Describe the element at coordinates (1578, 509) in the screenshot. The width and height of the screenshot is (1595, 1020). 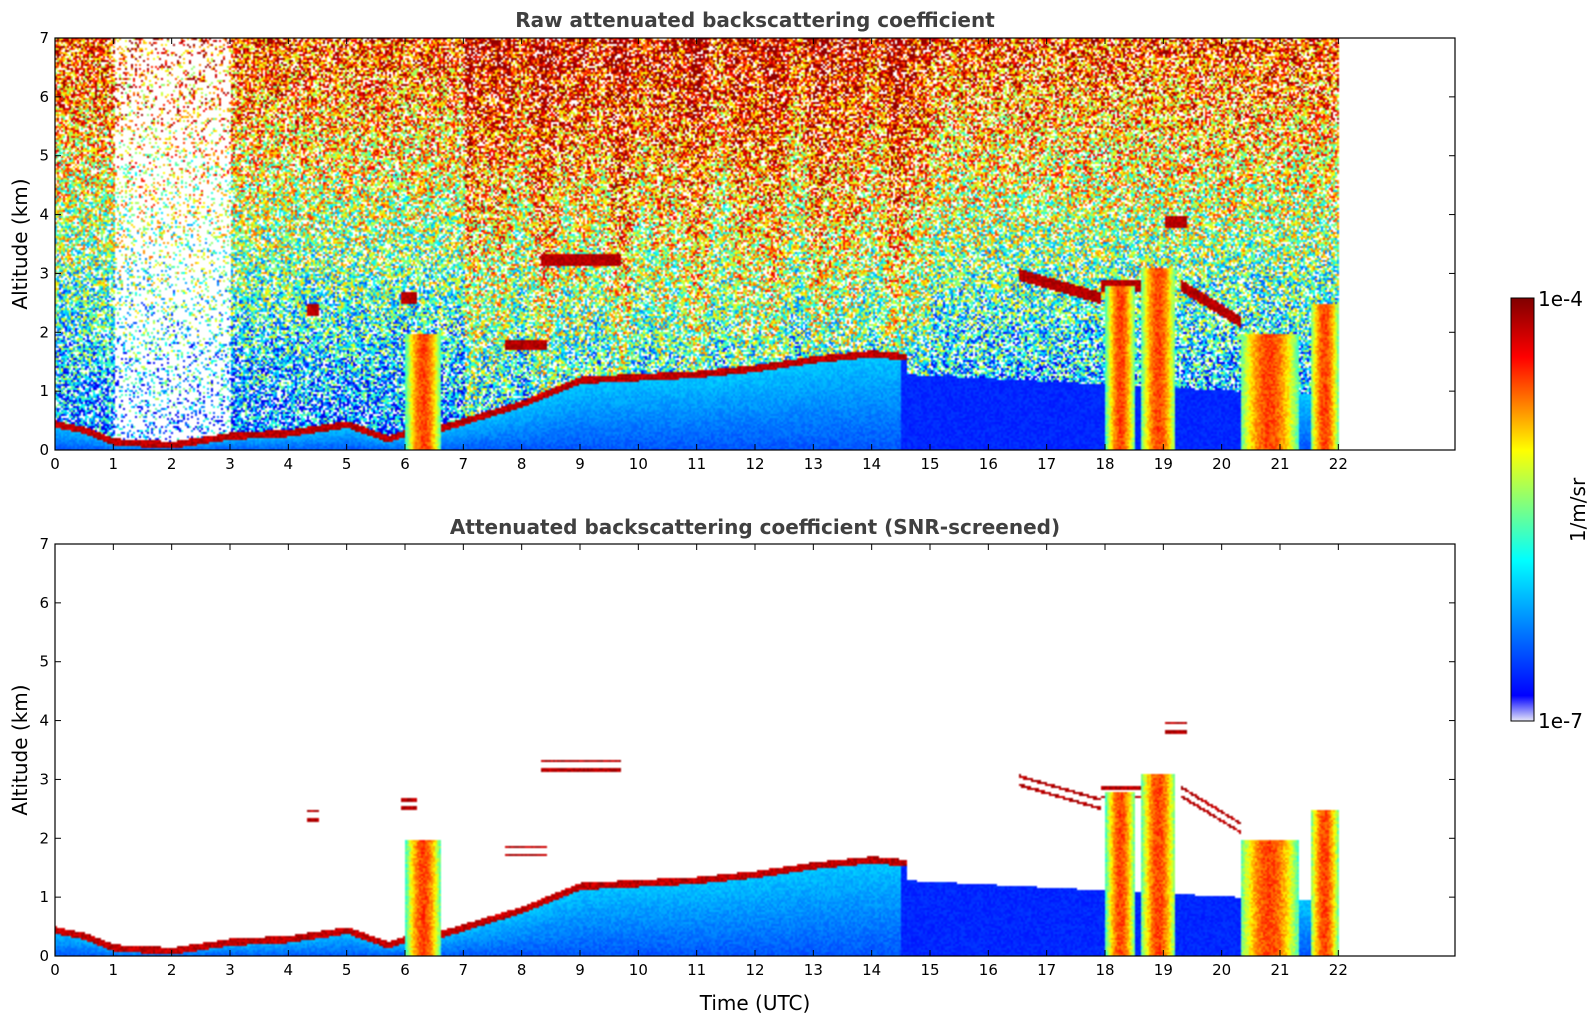
I see `colorbar-unit-label: 1/m/sr` at that location.